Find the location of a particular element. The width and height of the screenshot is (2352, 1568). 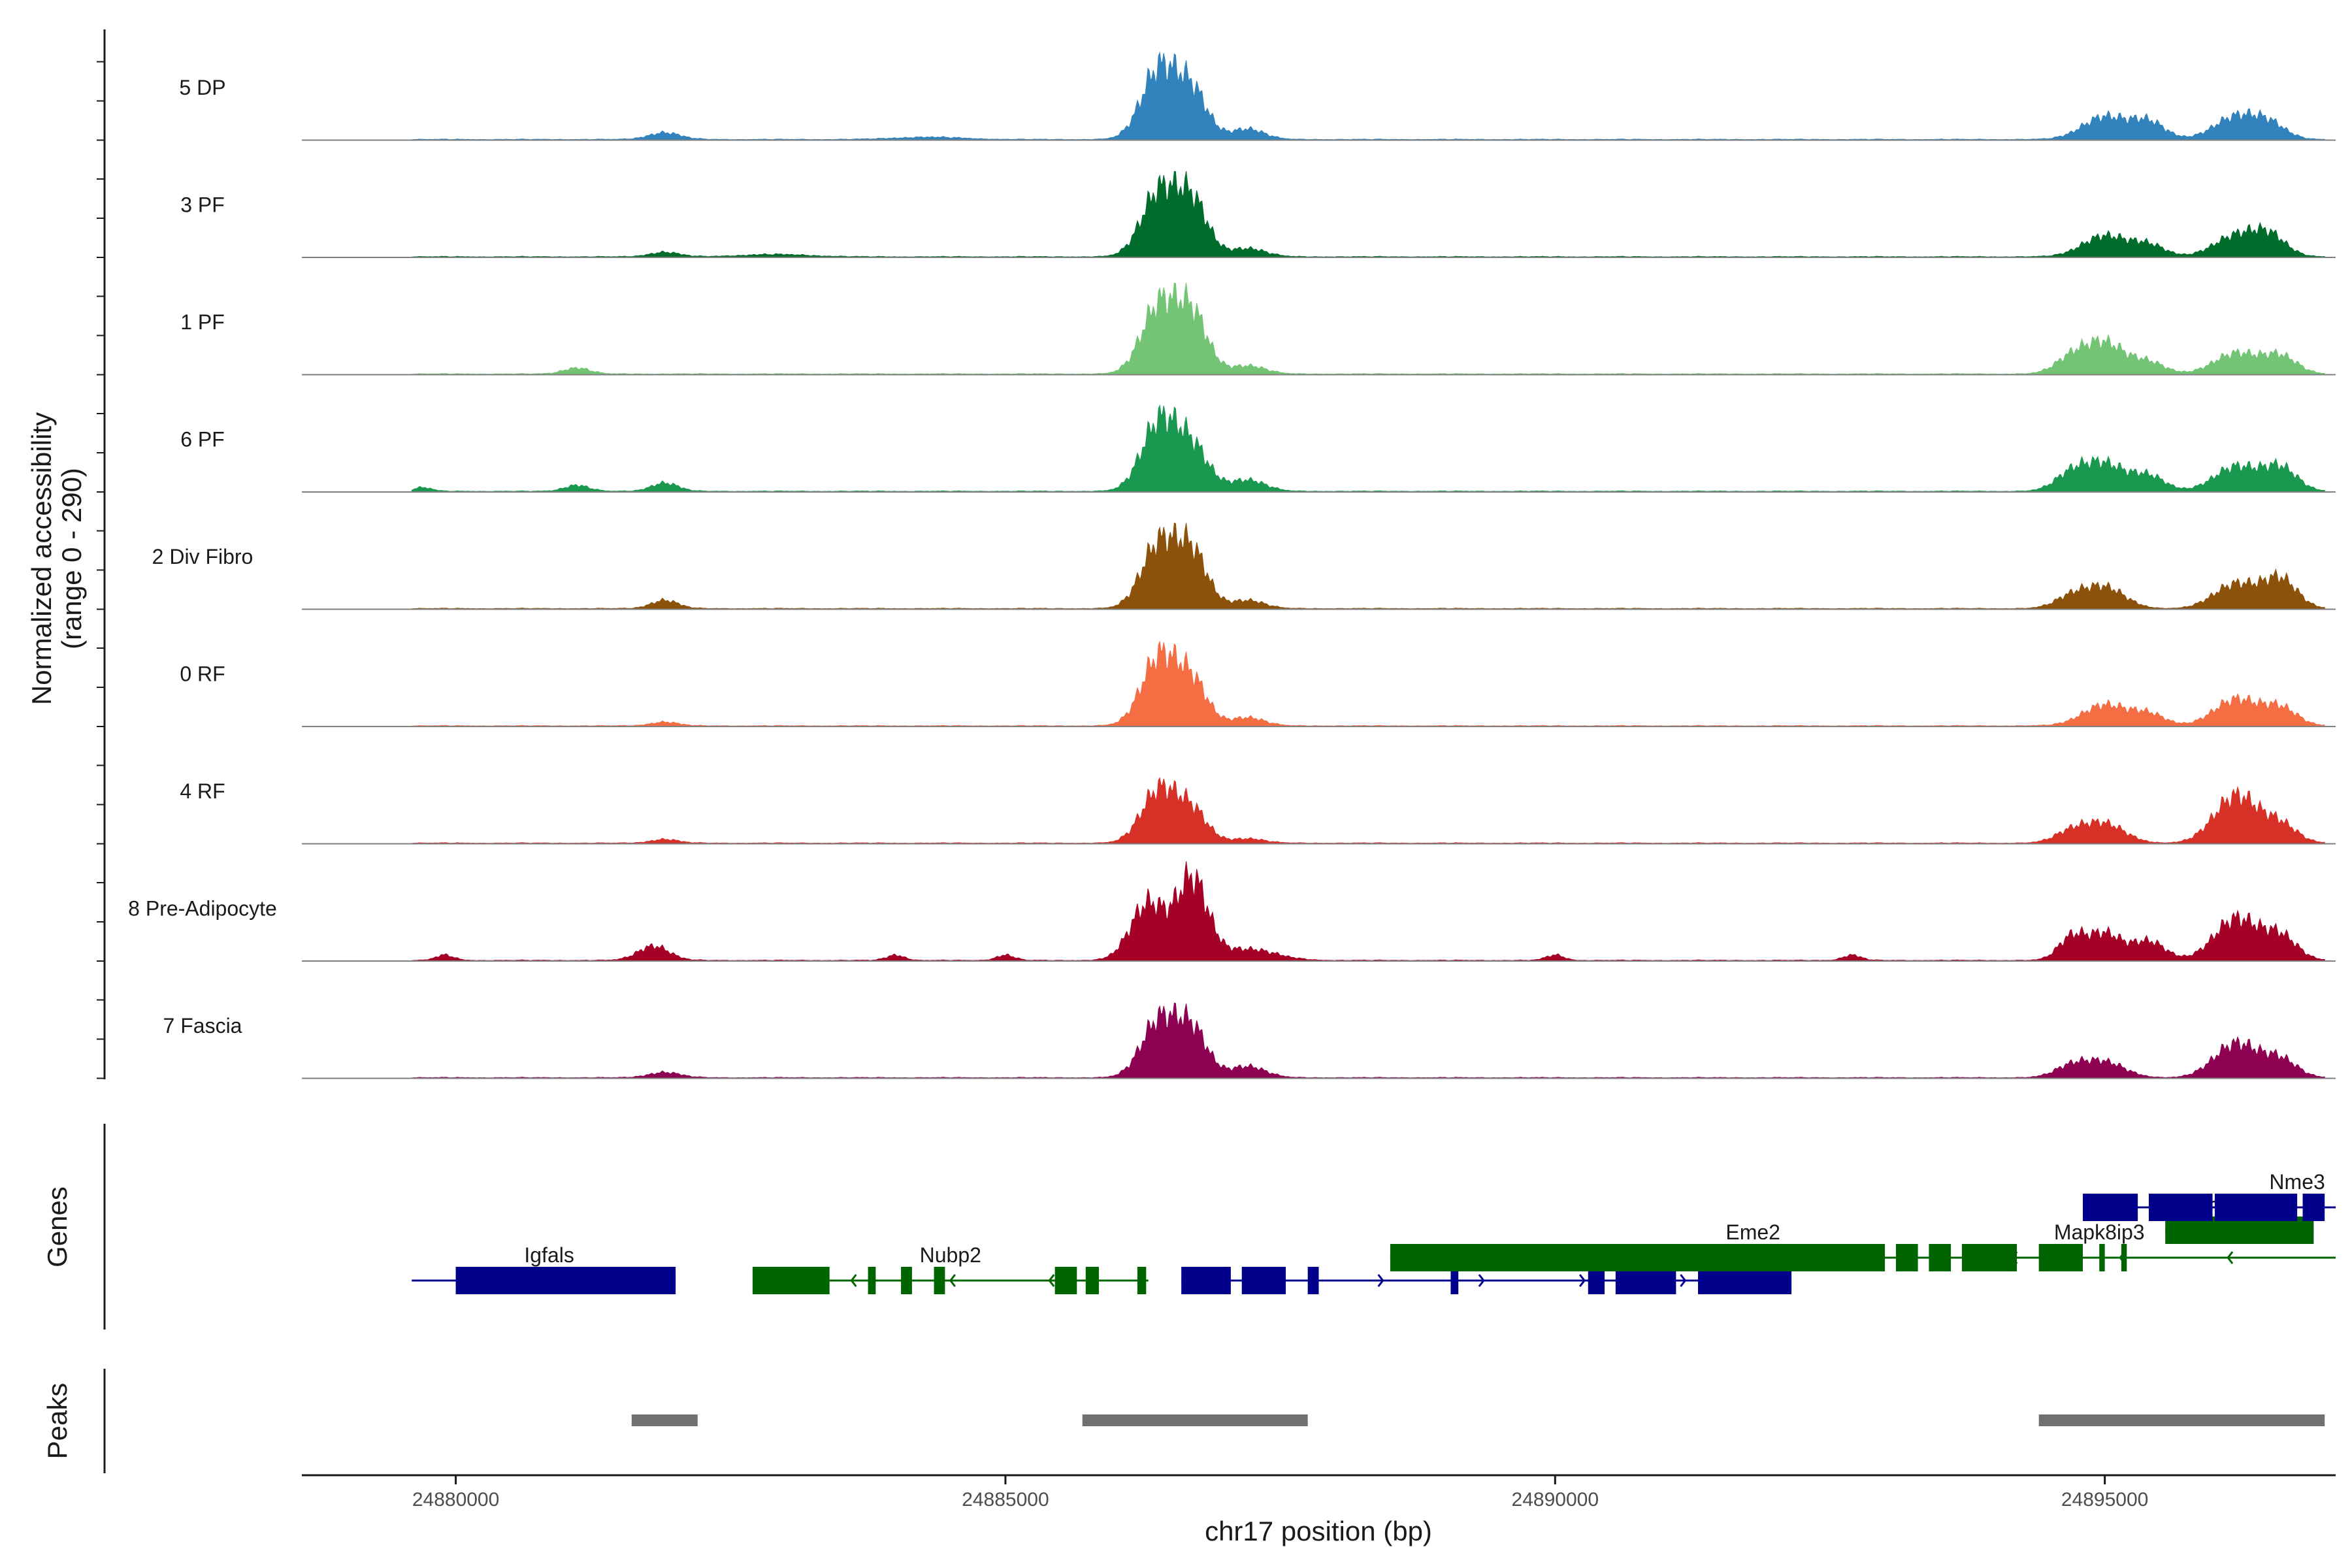

track-label: 4 RF is located at coordinates (202, 791).